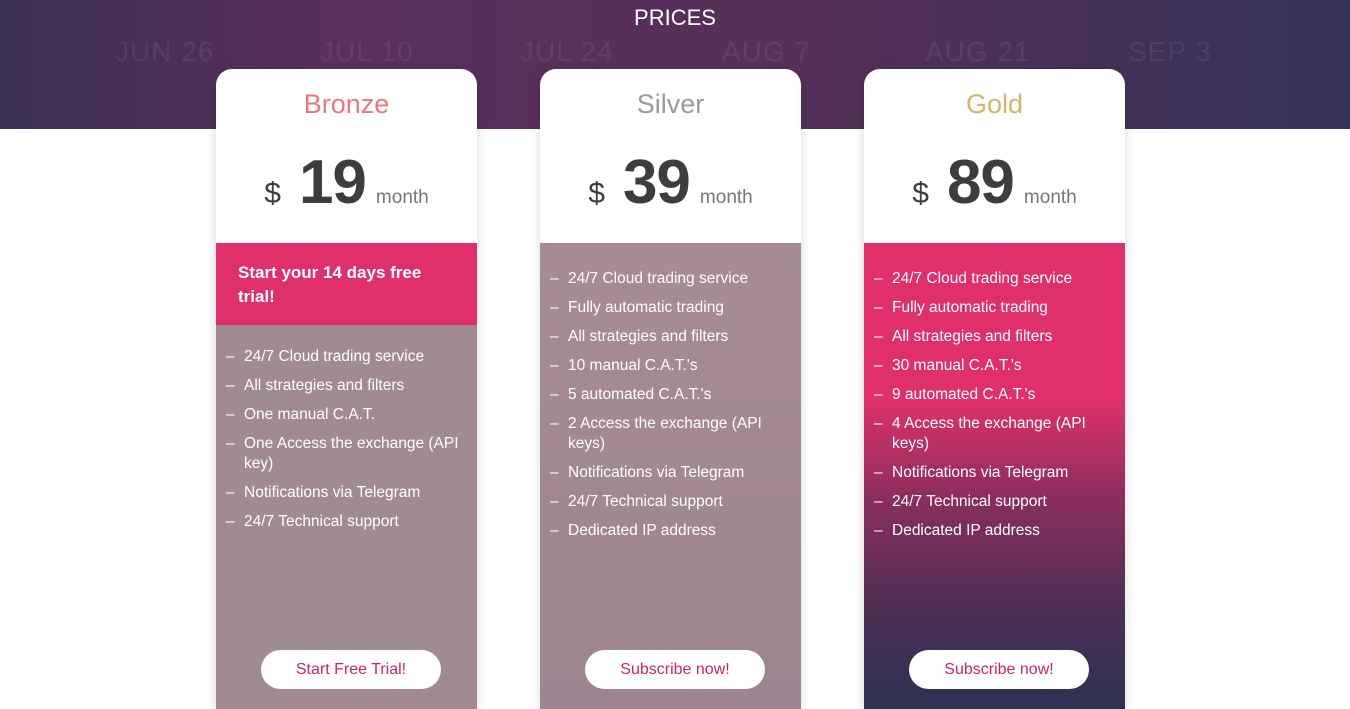  Describe the element at coordinates (978, 51) in the screenshot. I see `background-label: AUG 21` at that location.